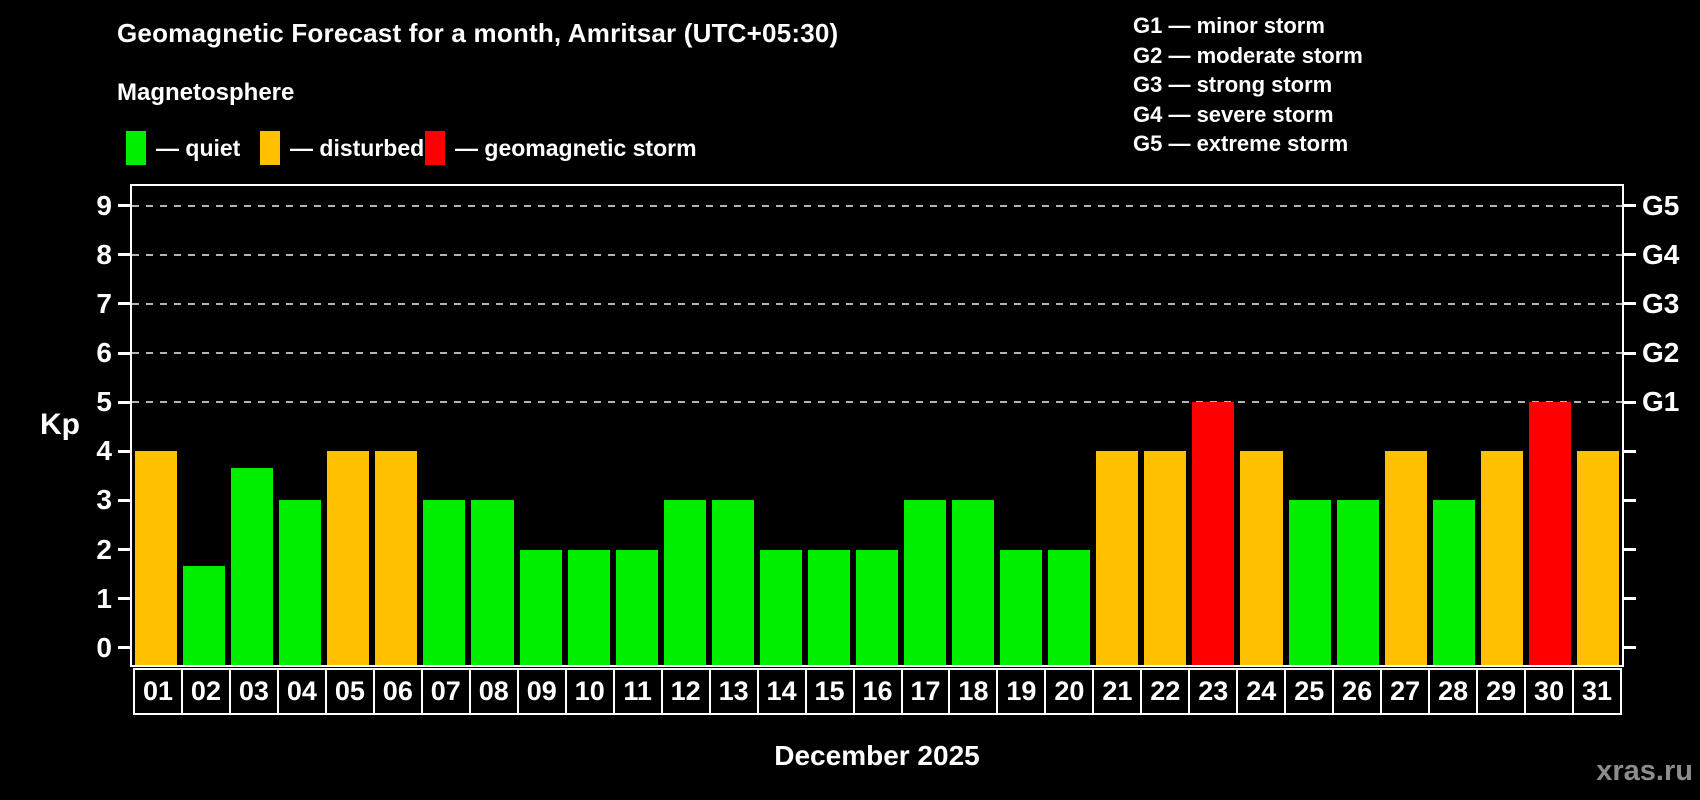 This screenshot has width=1700, height=800. Describe the element at coordinates (1117, 691) in the screenshot. I see `day-label-21: 21` at that location.